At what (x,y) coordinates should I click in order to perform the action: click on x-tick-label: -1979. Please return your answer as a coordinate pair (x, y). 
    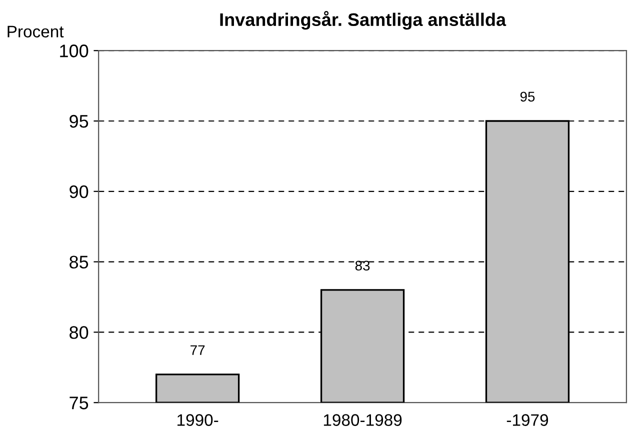
    Looking at the image, I should click on (527, 420).